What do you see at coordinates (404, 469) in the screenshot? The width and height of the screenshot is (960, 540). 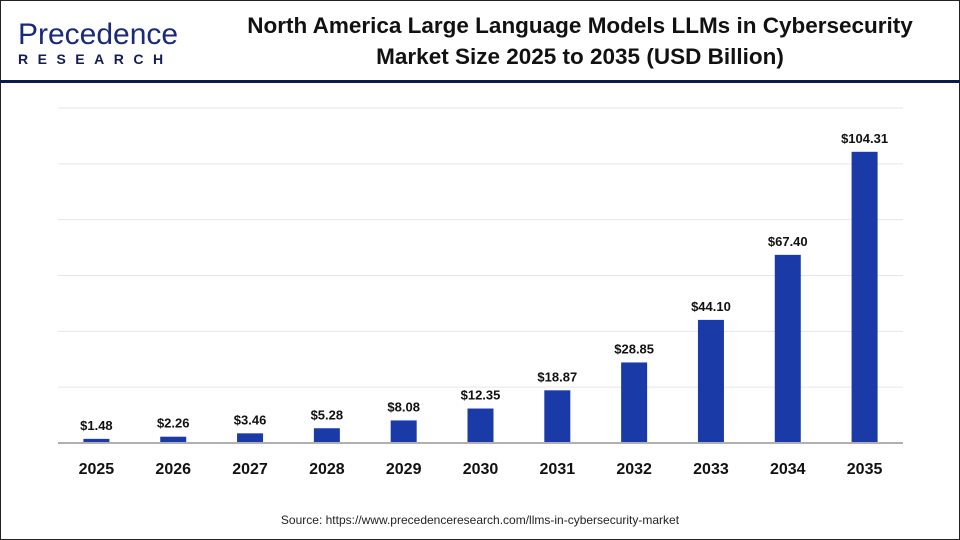 I see `x-tick-label: 2029` at bounding box center [404, 469].